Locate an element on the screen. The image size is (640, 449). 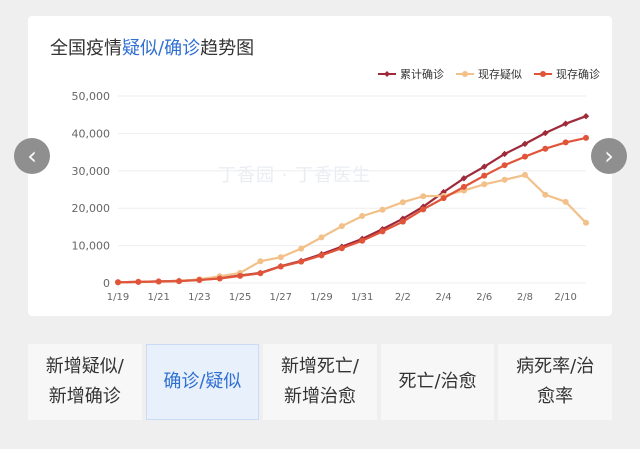
legend-label: 累计确诊 is located at coordinates (422, 74).